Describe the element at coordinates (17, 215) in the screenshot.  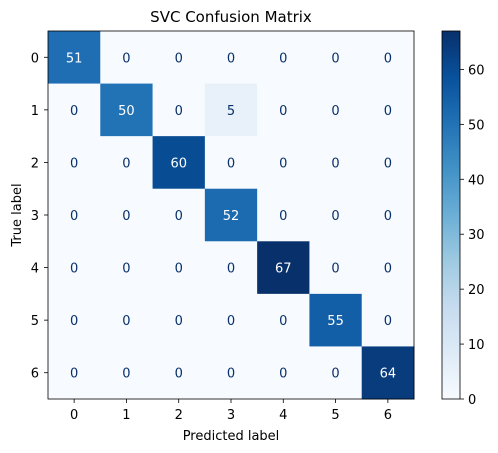
I see `y-axis-label: True label` at that location.